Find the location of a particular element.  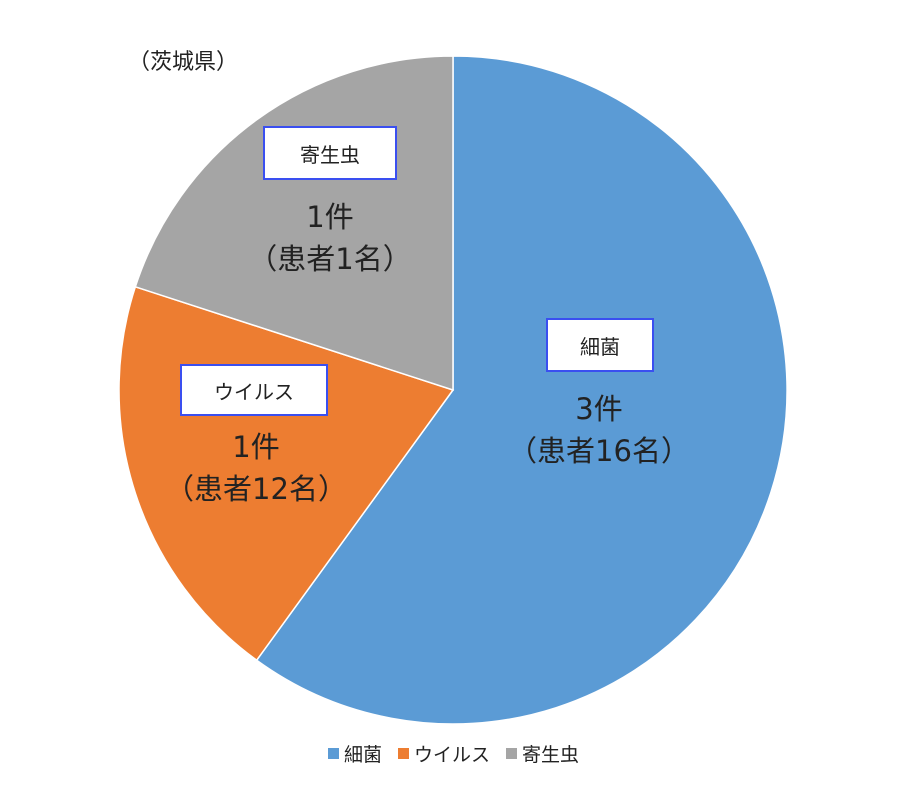

label-bacteria-category: 細菌 is located at coordinates (600, 345).